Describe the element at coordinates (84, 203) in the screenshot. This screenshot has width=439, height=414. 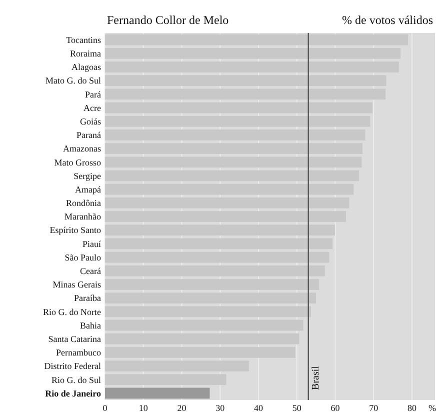
I see `y-tick-label: Rondônia` at that location.